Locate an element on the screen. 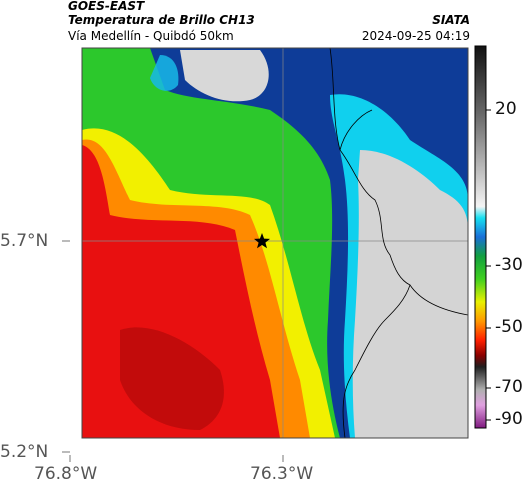 The width and height of the screenshot is (526, 491). org-label: SIATA is located at coordinates (451, 20).